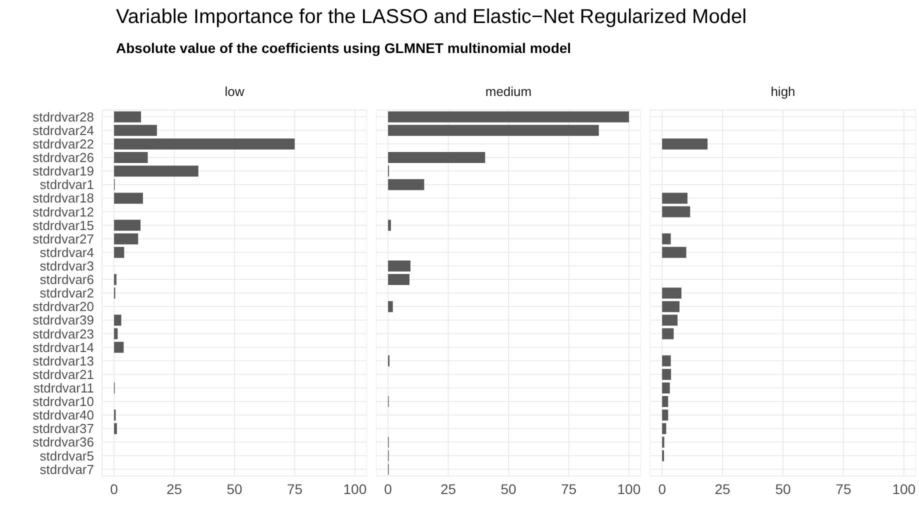 This screenshot has width=919, height=507. Describe the element at coordinates (63, 415) in the screenshot. I see `y-tick-label: stdrdvar40` at that location.